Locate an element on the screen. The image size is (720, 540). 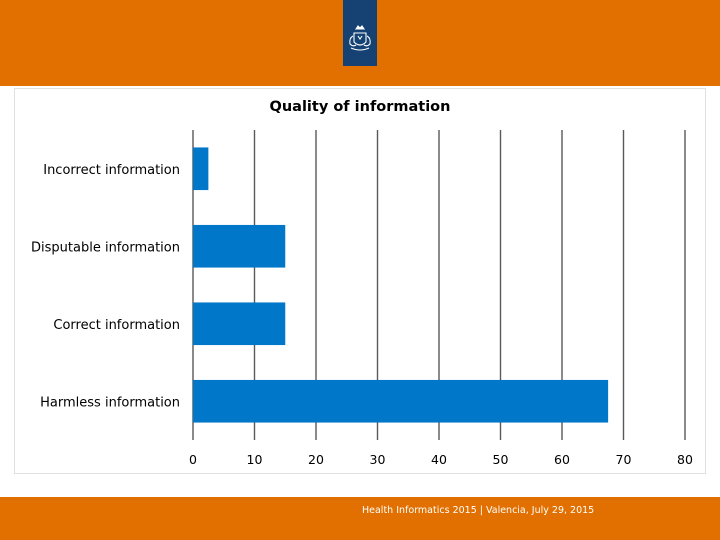
dutch-government-coat-of-arms-icon is located at coordinates (360, 38).